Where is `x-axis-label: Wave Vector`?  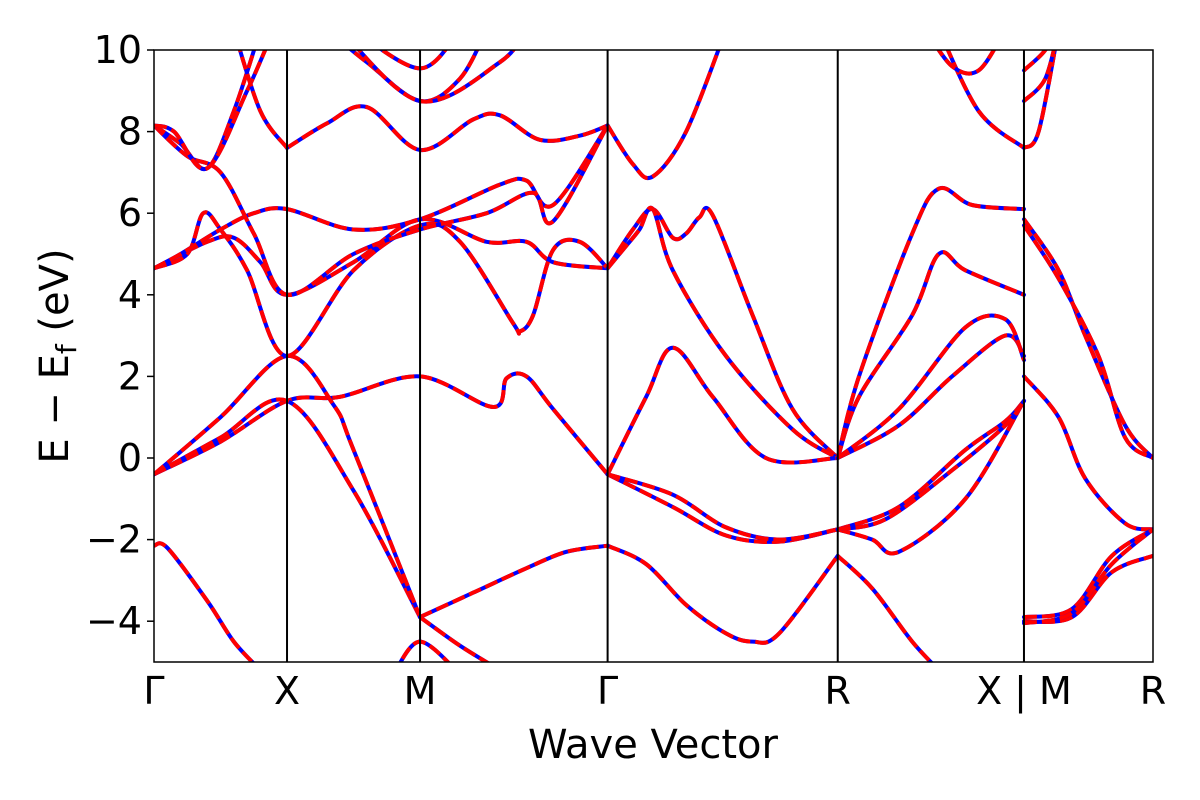 x-axis-label: Wave Vector is located at coordinates (653, 745).